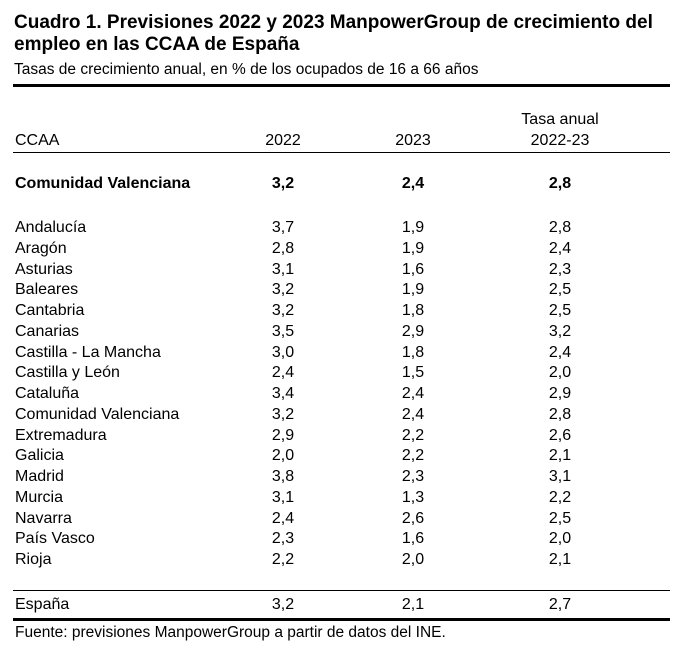 The image size is (680, 661). I want to click on row-region: Castilla - La Mancha, so click(88, 352).